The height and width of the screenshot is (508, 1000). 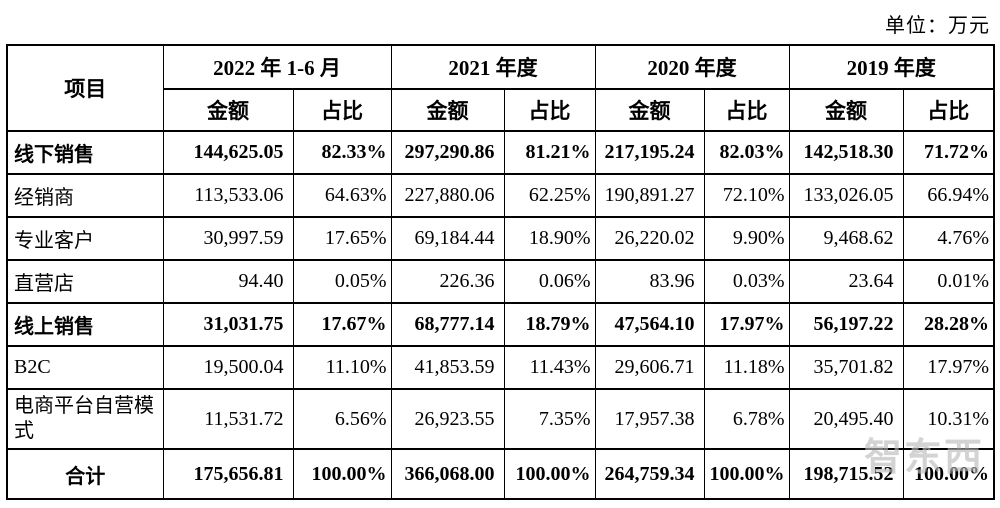 What do you see at coordinates (846, 367) in the screenshot?
I see `amount-cell: 35,701.82` at bounding box center [846, 367].